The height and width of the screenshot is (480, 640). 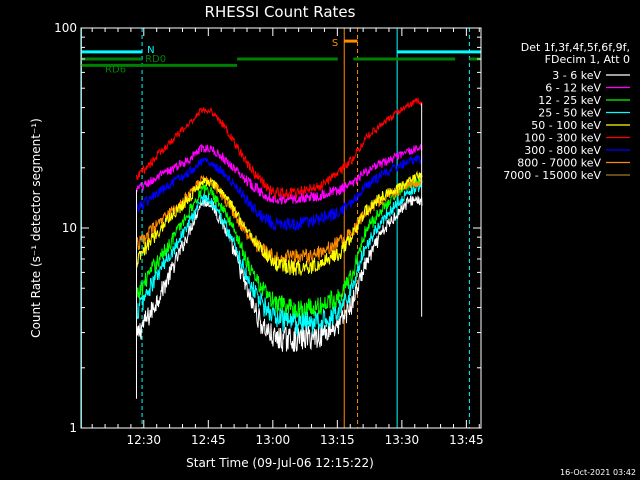 What do you see at coordinates (65, 28) in the screenshot?
I see `y-tick-label-2: 100` at bounding box center [65, 28].